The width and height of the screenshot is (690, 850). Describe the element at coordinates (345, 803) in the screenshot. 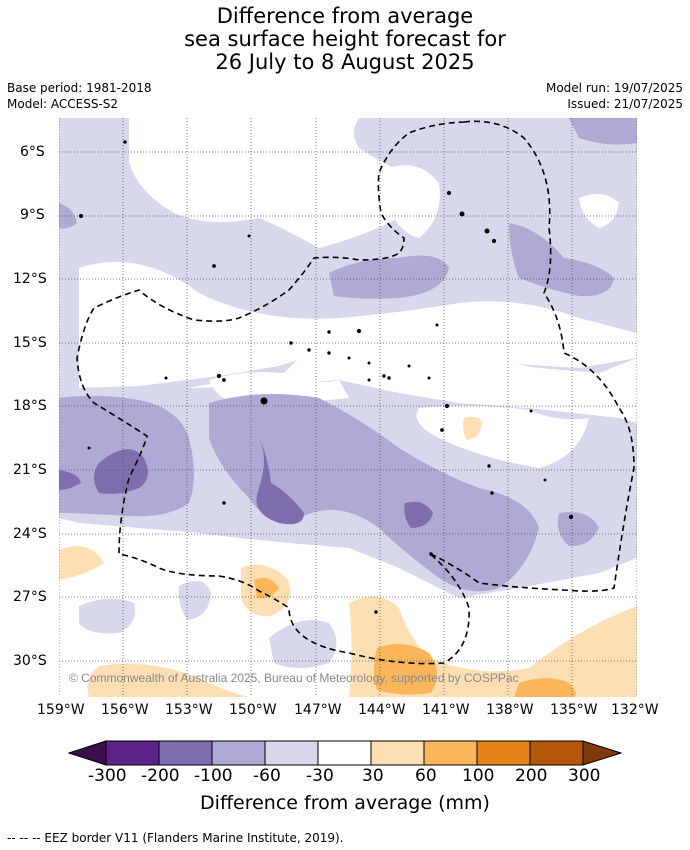

I see `colorbar-title: Difference from average (mm)` at that location.